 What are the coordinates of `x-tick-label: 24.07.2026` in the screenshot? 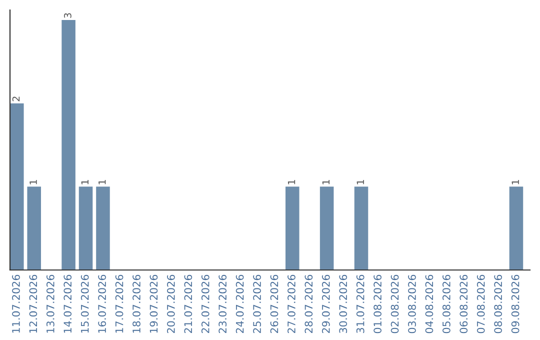 It's located at (240, 304).